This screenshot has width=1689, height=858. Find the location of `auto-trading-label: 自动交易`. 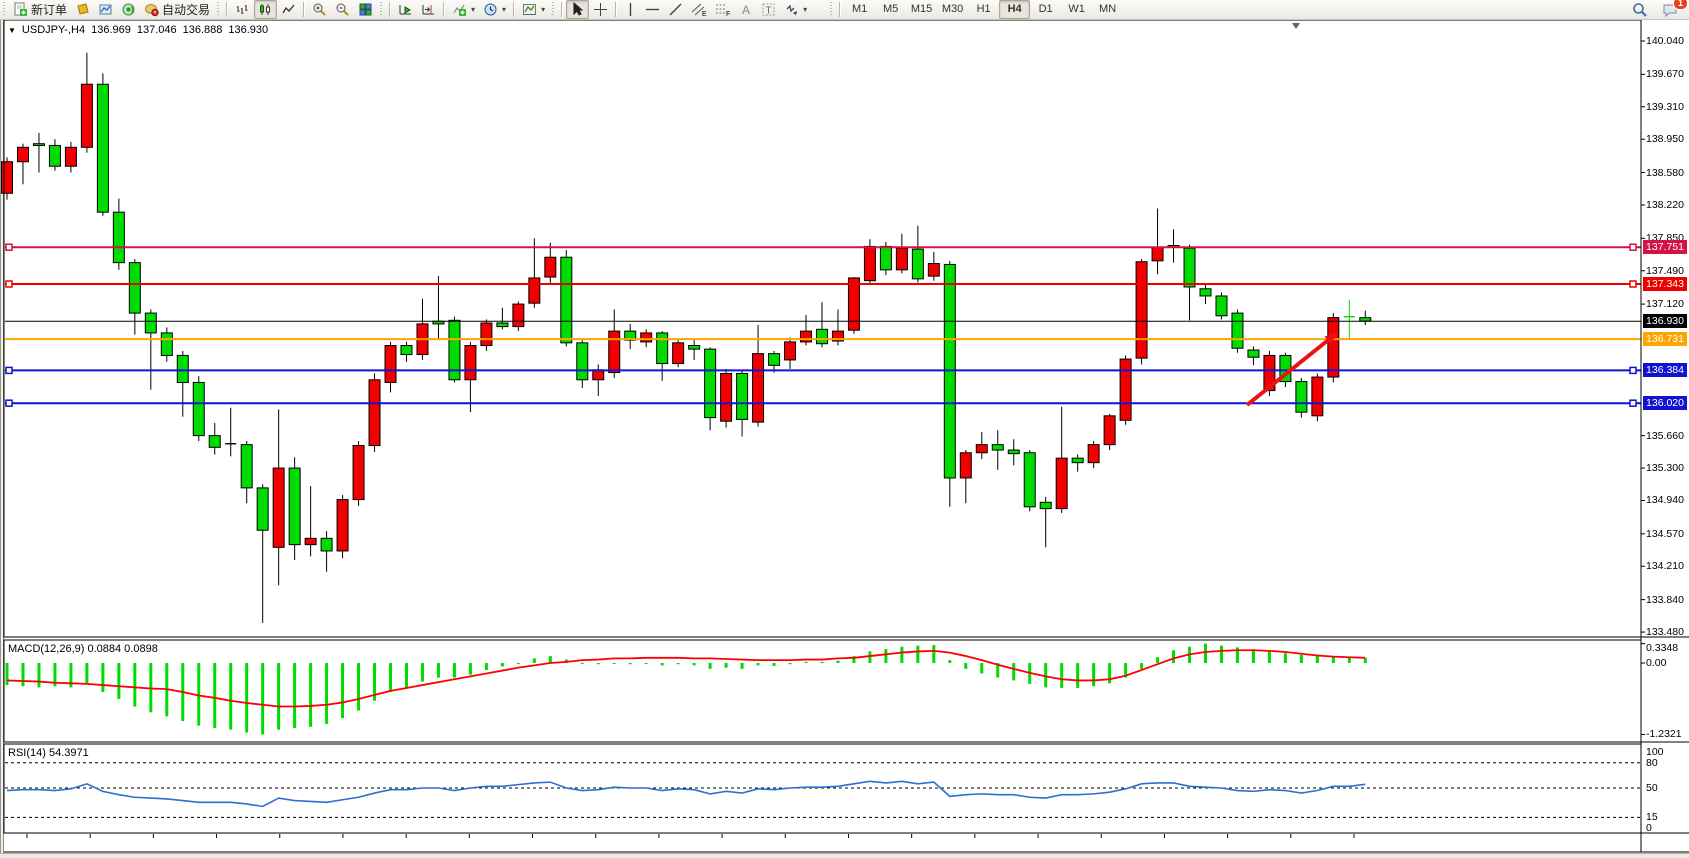

auto-trading-label: 自动交易 is located at coordinates (186, 10).